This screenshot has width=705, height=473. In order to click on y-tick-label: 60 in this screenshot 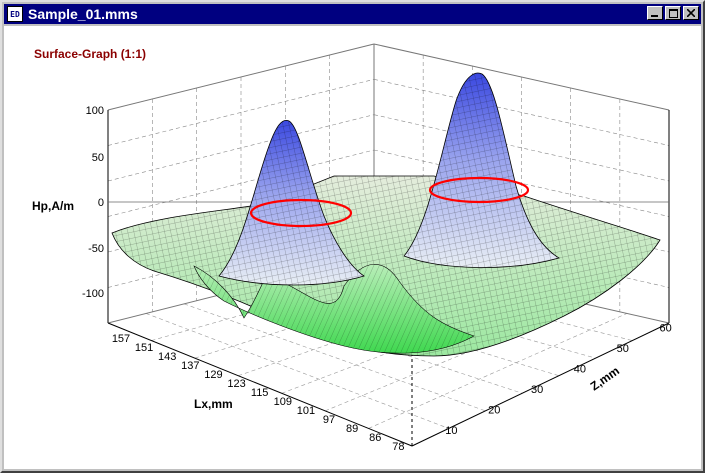, I will do `click(665, 328)`.